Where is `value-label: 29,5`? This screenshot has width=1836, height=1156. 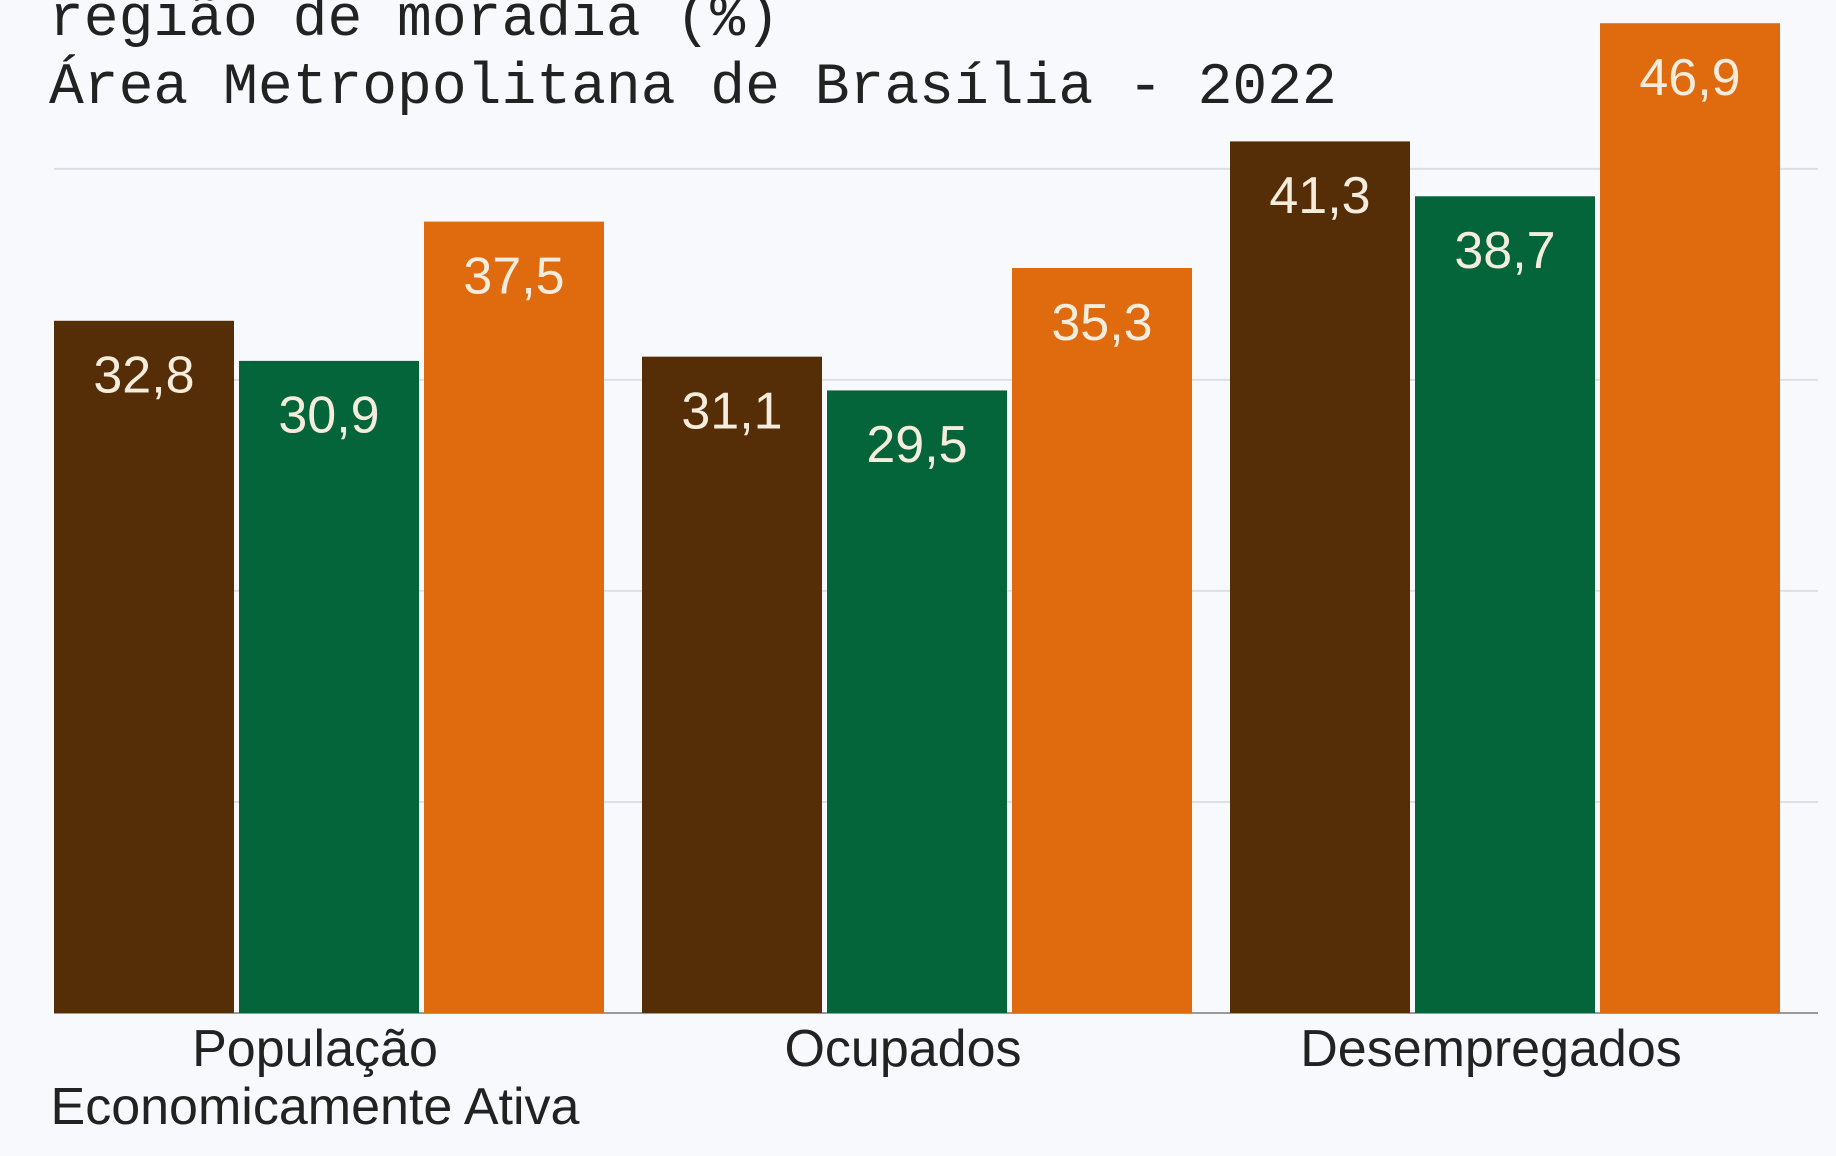 value-label: 29,5 is located at coordinates (916, 445).